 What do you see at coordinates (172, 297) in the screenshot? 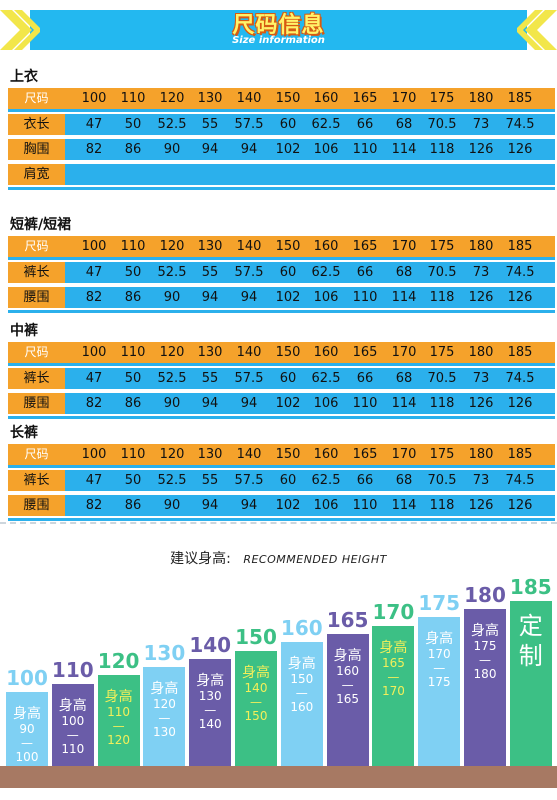
I see `table-cell: 90` at bounding box center [172, 297].